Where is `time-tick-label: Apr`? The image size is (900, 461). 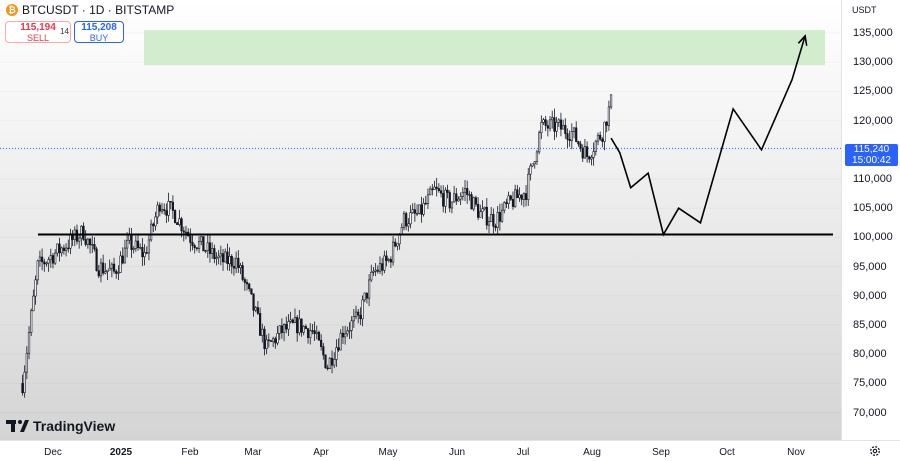
time-tick-label: Apr is located at coordinates (321, 452).